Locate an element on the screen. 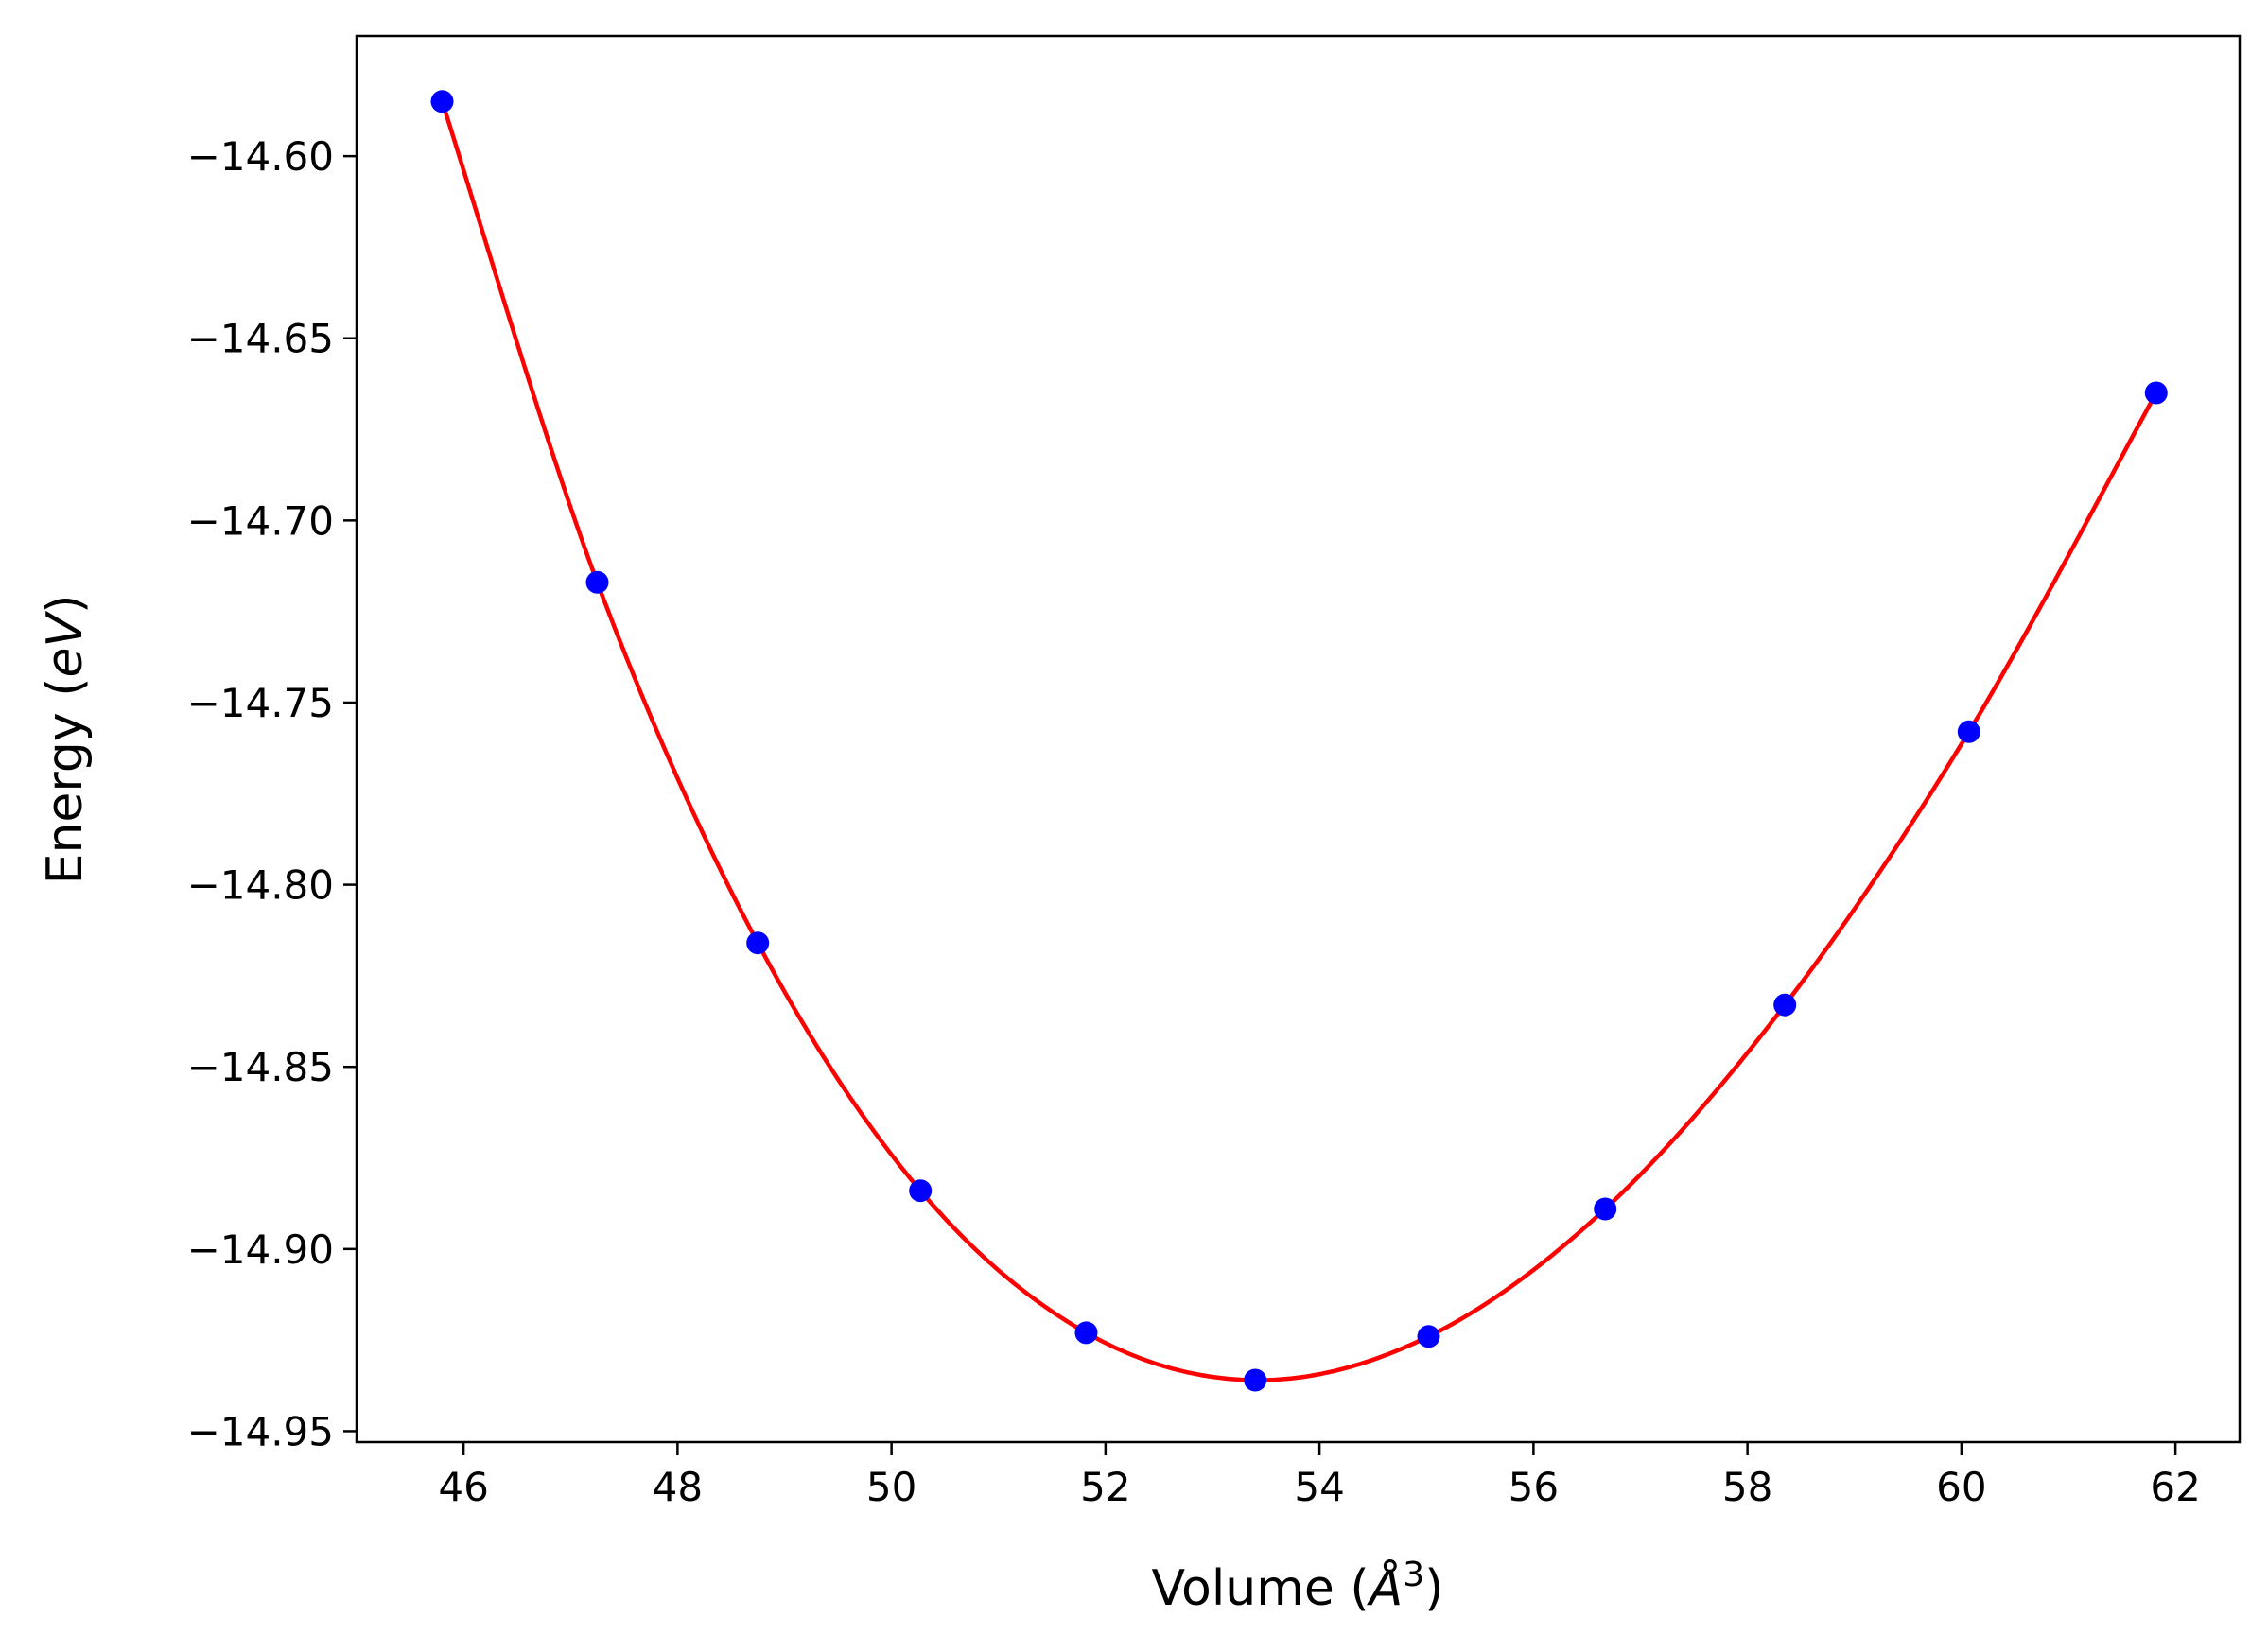 The width and height of the screenshot is (2268, 1652). y-tick-label: −14.65 is located at coordinates (260, 339).